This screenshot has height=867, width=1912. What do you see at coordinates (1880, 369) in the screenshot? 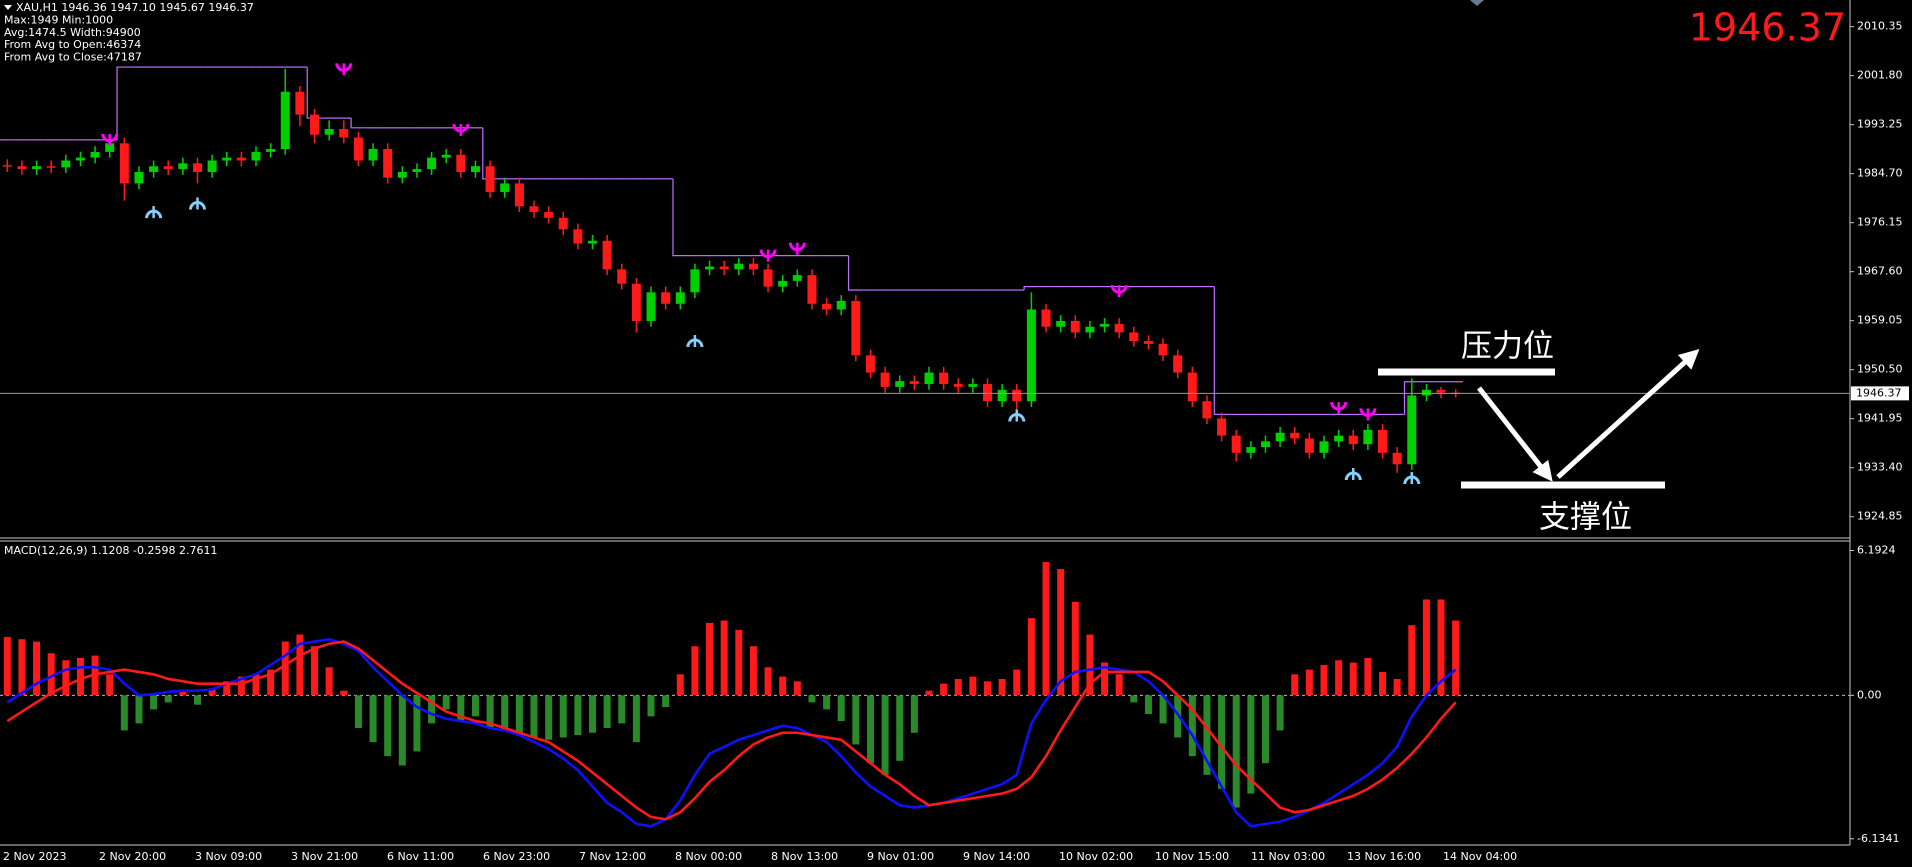
I see `y-tick-label: 1950.50` at bounding box center [1880, 369].